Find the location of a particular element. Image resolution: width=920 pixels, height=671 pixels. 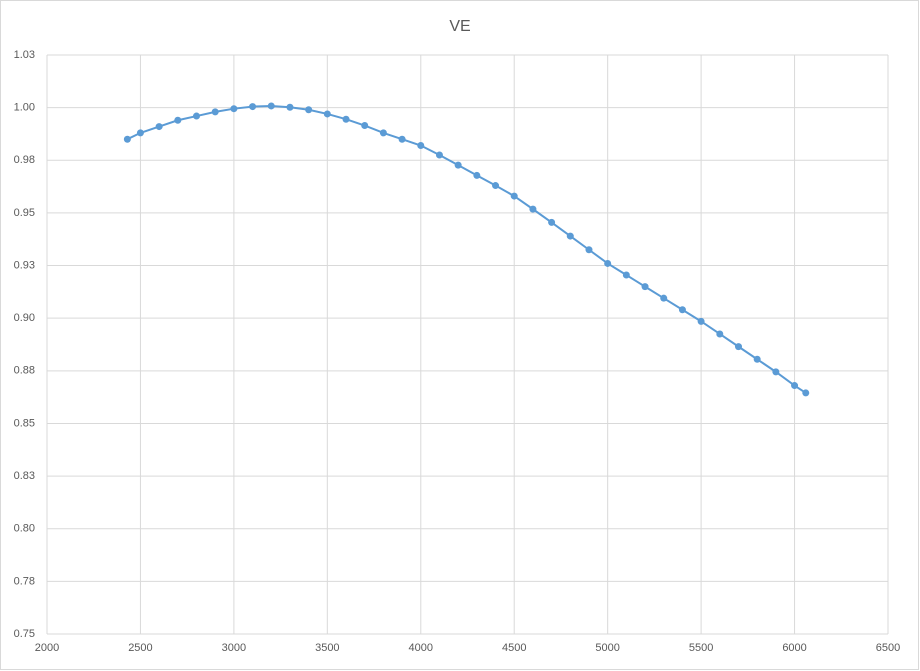

chart-title: VE is located at coordinates (459, 26).